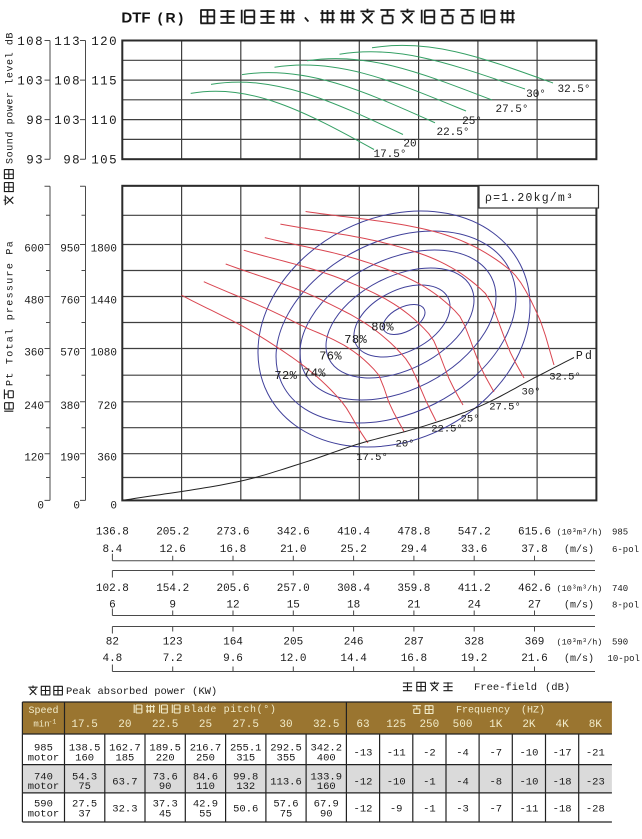 This screenshot has height=839, width=642. I want to click on svg-text: DTF, so click(135, 18).